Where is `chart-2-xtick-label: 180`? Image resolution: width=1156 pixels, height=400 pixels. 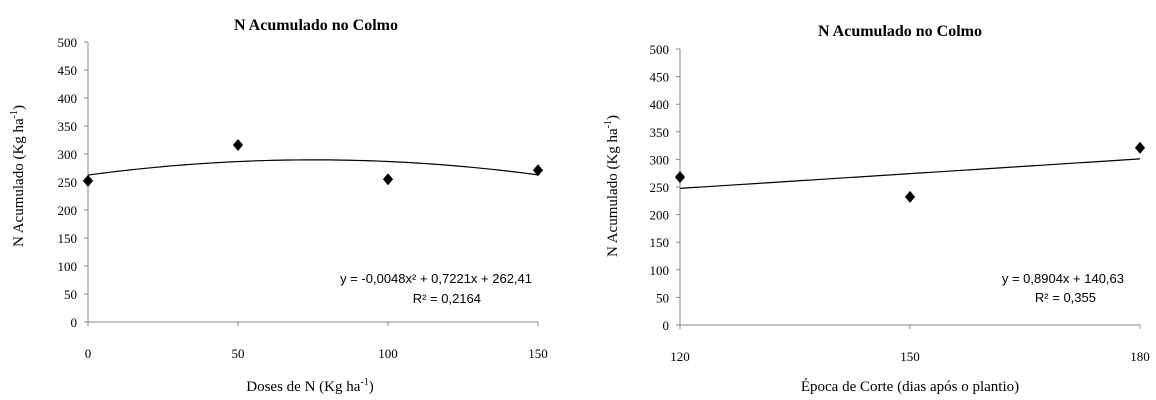
chart-2-xtick-label: 180 is located at coordinates (1140, 356).